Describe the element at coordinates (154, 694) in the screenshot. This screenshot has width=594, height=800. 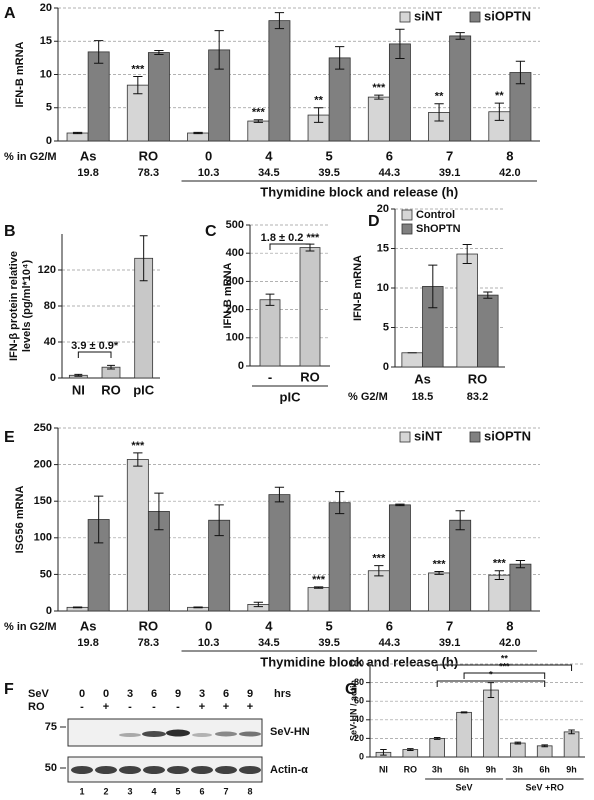
I see `lane-condition: 6` at that location.